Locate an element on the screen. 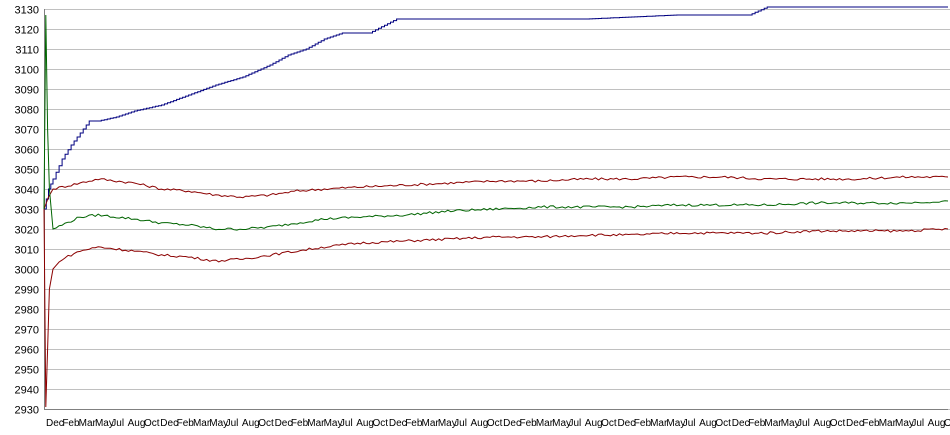 The width and height of the screenshot is (950, 435). y-tick-label: 3010 is located at coordinates (27, 251).